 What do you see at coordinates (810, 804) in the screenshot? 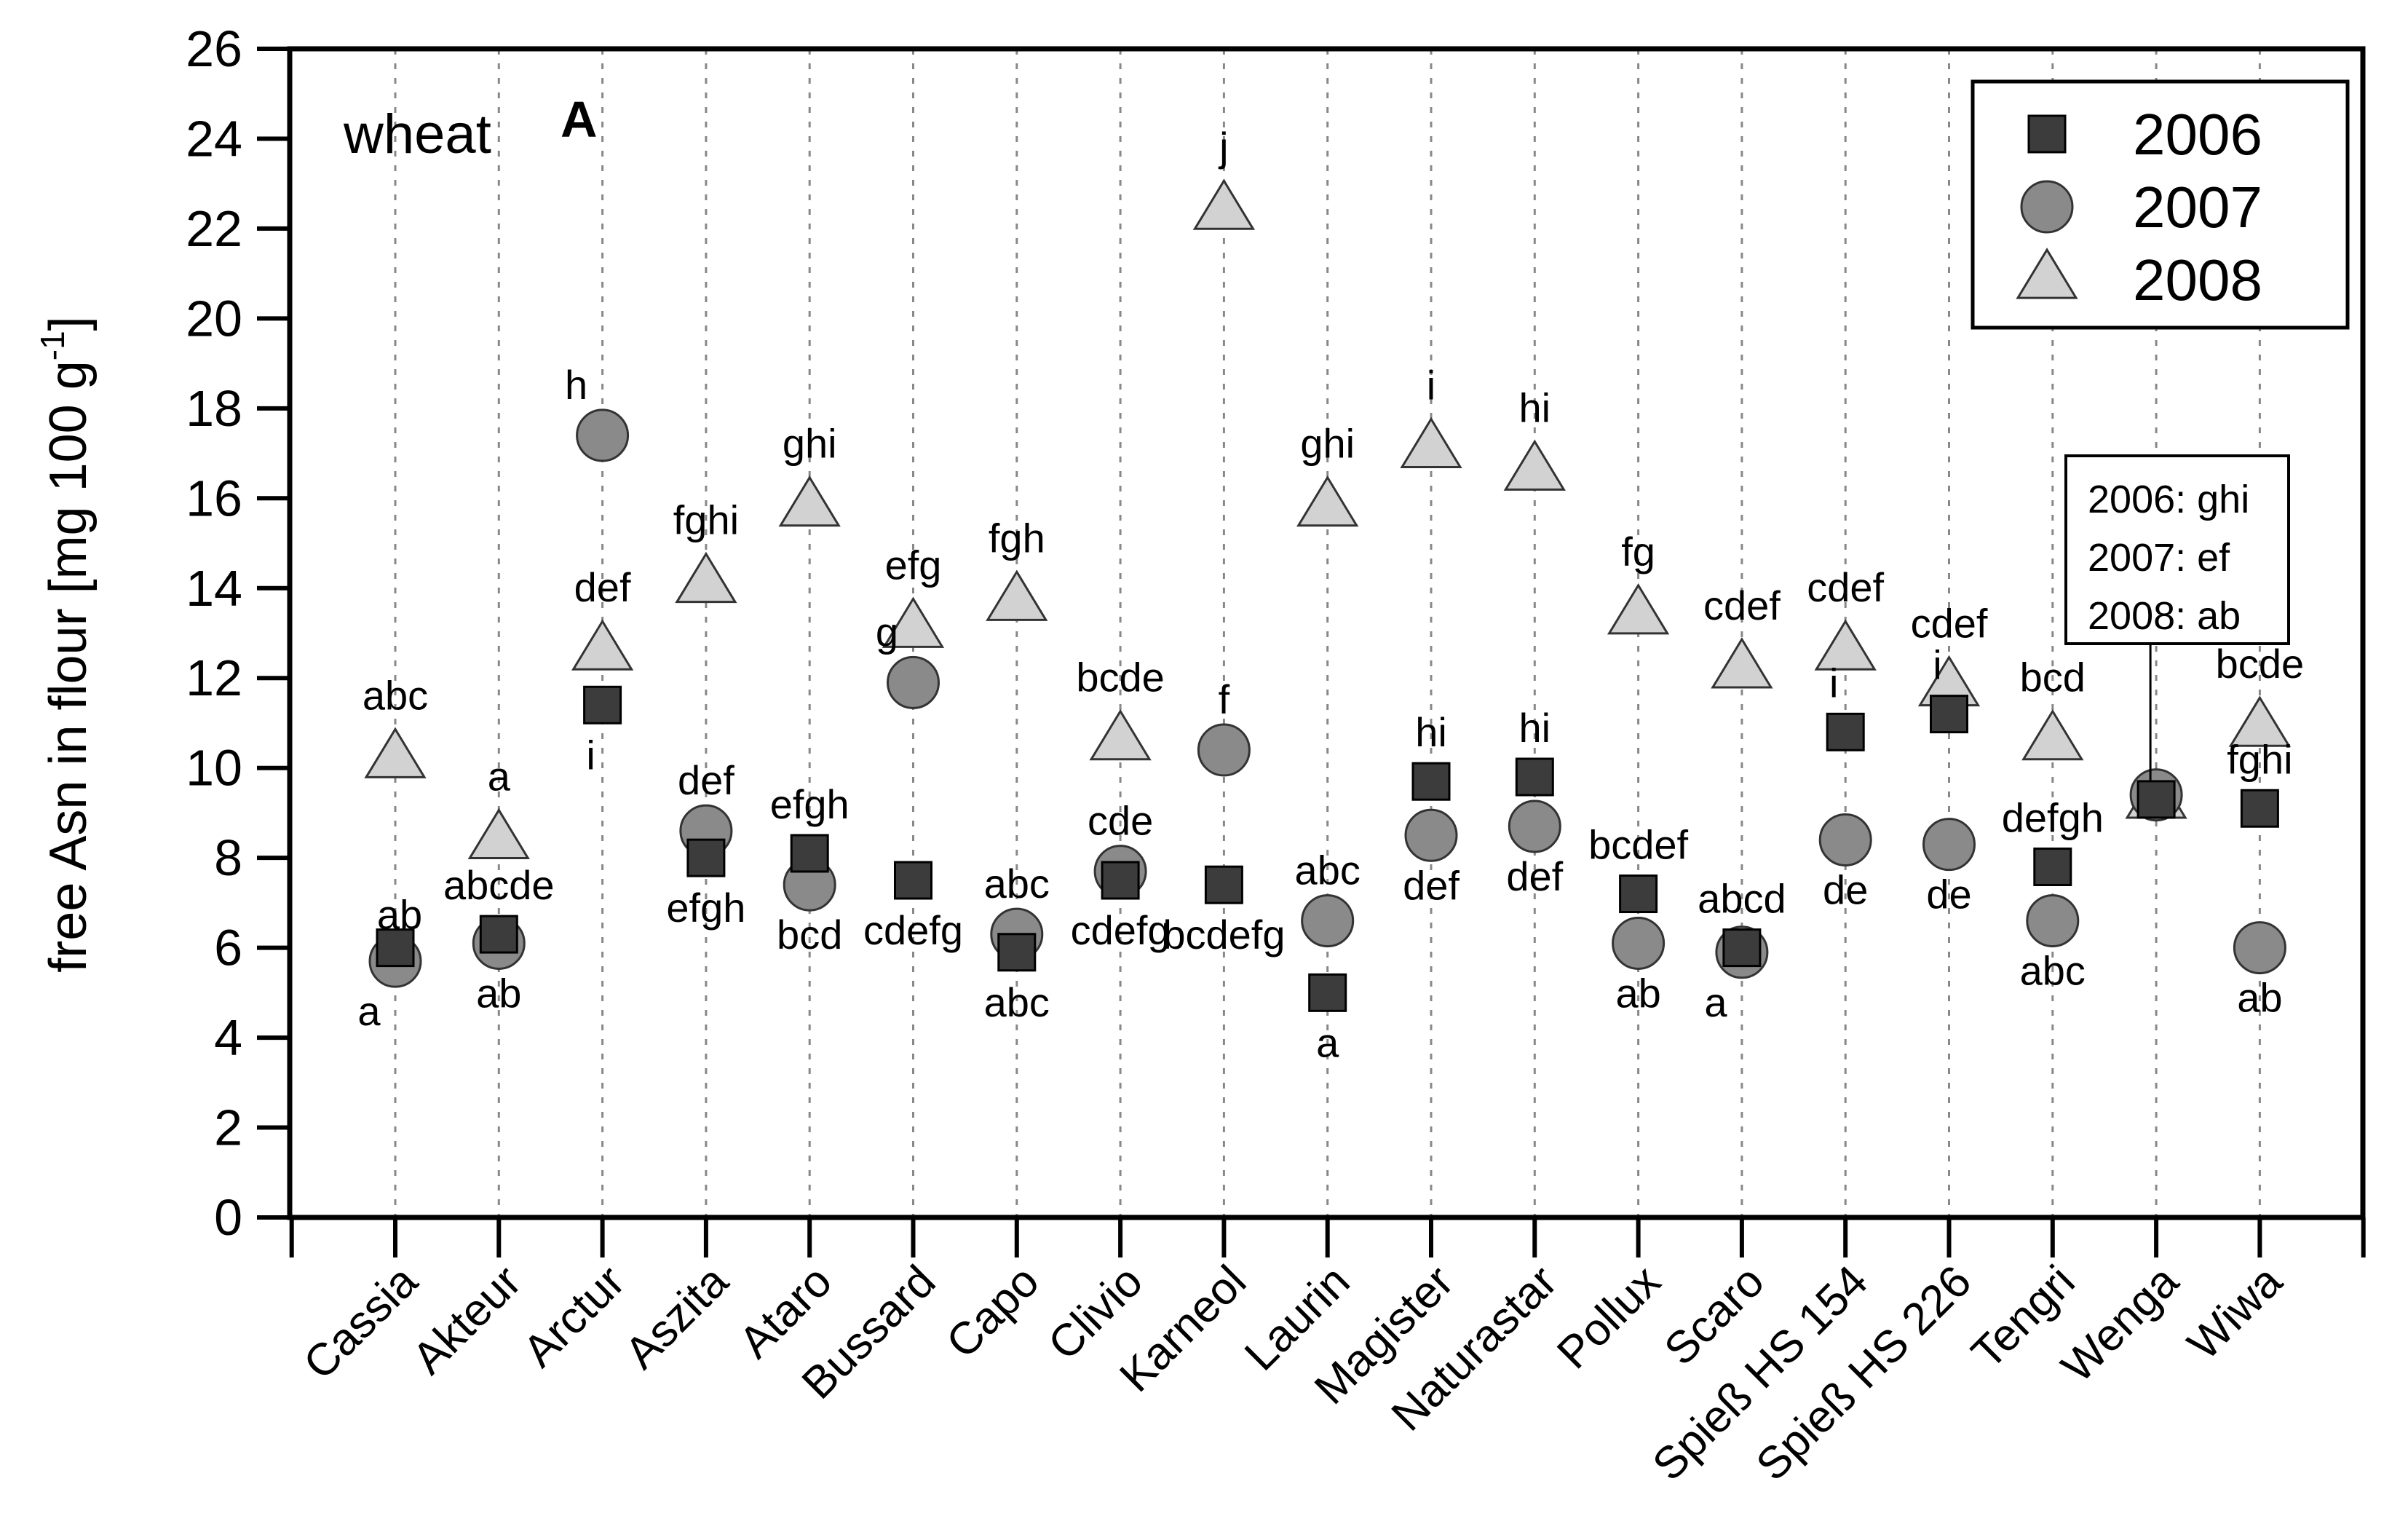
I see `letter-2006: efgh` at bounding box center [810, 804].